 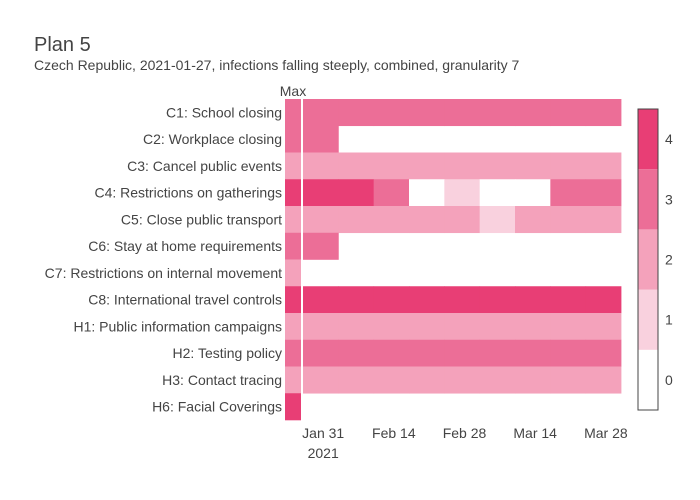 What do you see at coordinates (222, 380) in the screenshot?
I see `row-label: H3: Contact tracing` at bounding box center [222, 380].